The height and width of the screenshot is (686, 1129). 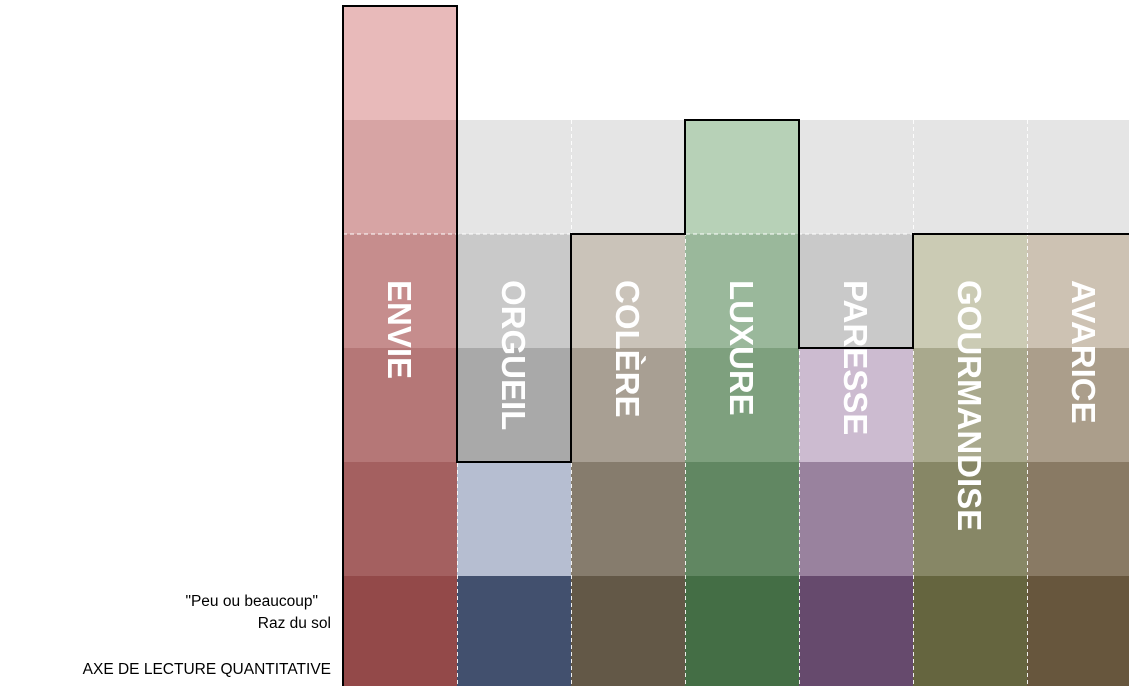 I want to click on bar-label-envie: ENVIE, so click(x=399, y=329).